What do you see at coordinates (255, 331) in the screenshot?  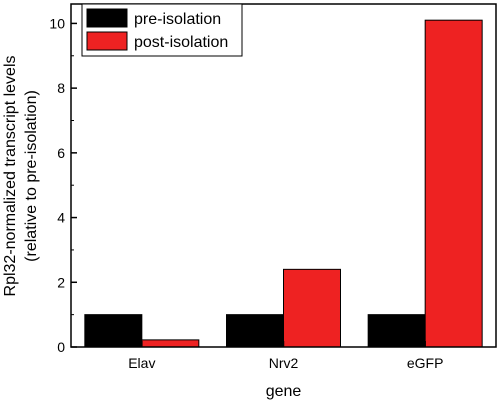 I see `bar-nrv2-pre-isolation` at bounding box center [255, 331].